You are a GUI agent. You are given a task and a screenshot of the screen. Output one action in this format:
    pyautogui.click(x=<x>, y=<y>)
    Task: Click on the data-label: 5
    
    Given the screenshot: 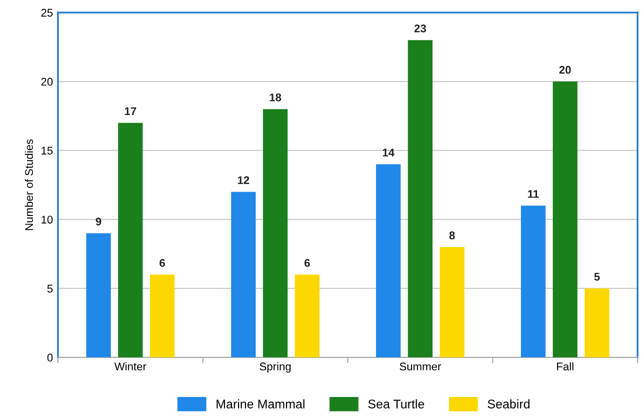 What is the action you would take?
    pyautogui.click(x=597, y=276)
    